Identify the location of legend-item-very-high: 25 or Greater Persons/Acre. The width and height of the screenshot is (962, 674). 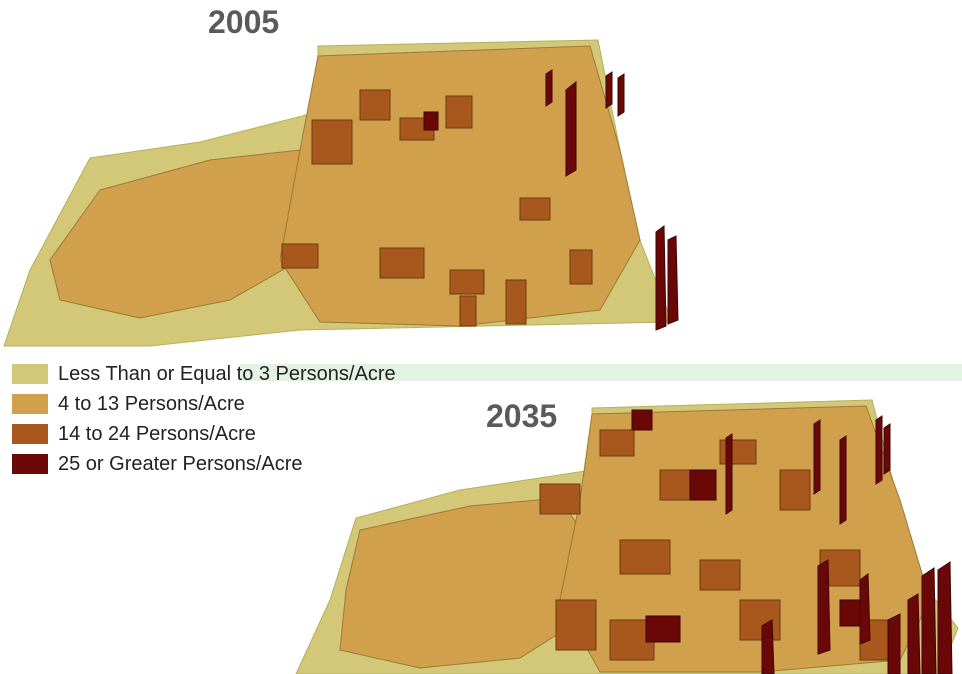
(204, 464).